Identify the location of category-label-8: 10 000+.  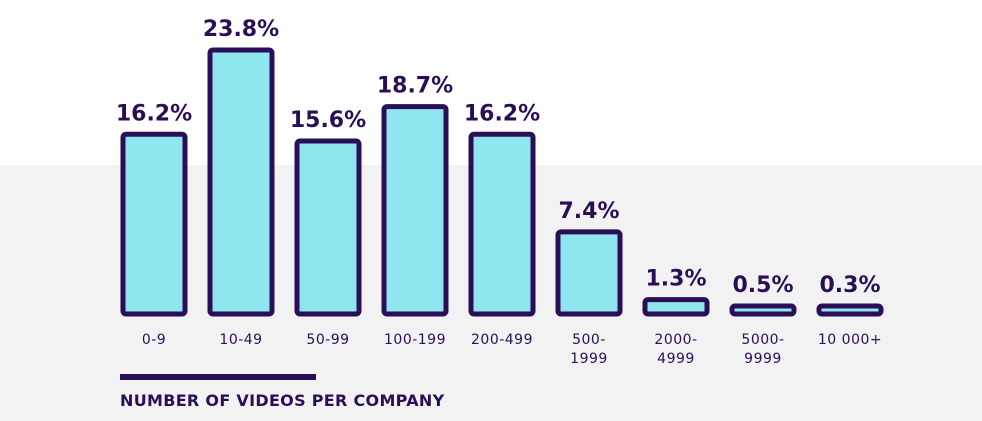
(850, 340).